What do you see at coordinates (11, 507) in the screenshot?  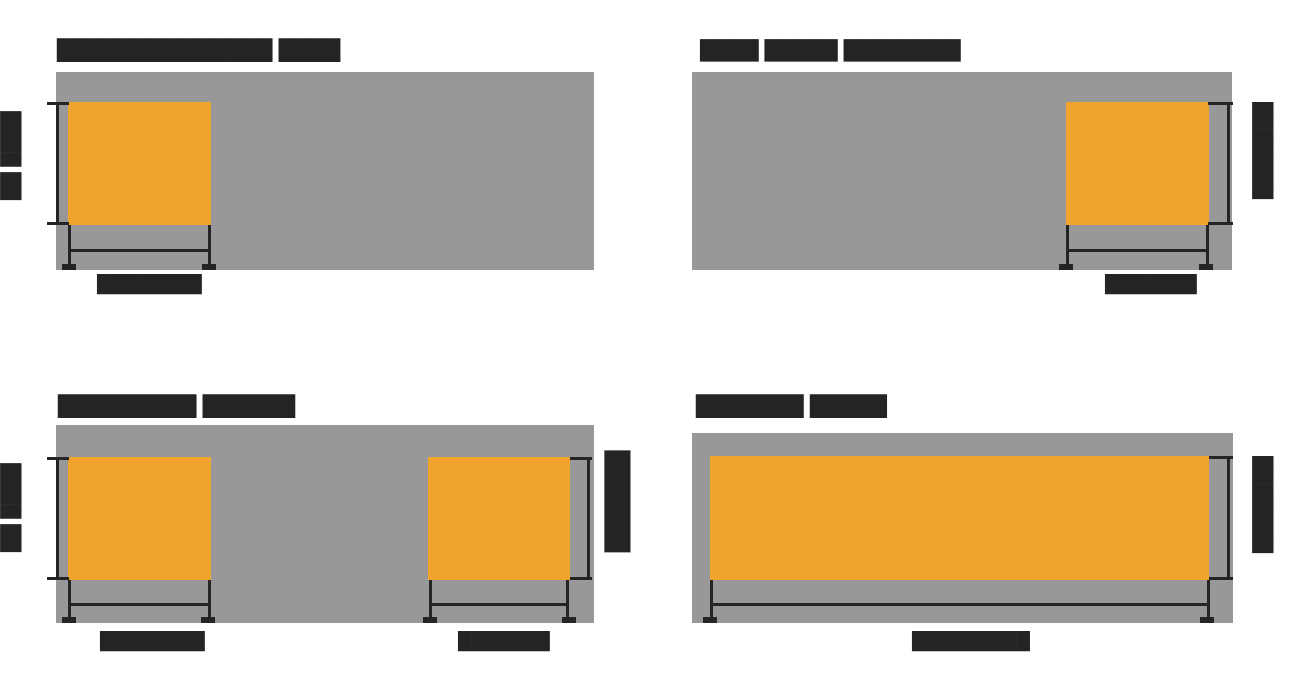 I see `height-label-left: ██ ████` at bounding box center [11, 507].